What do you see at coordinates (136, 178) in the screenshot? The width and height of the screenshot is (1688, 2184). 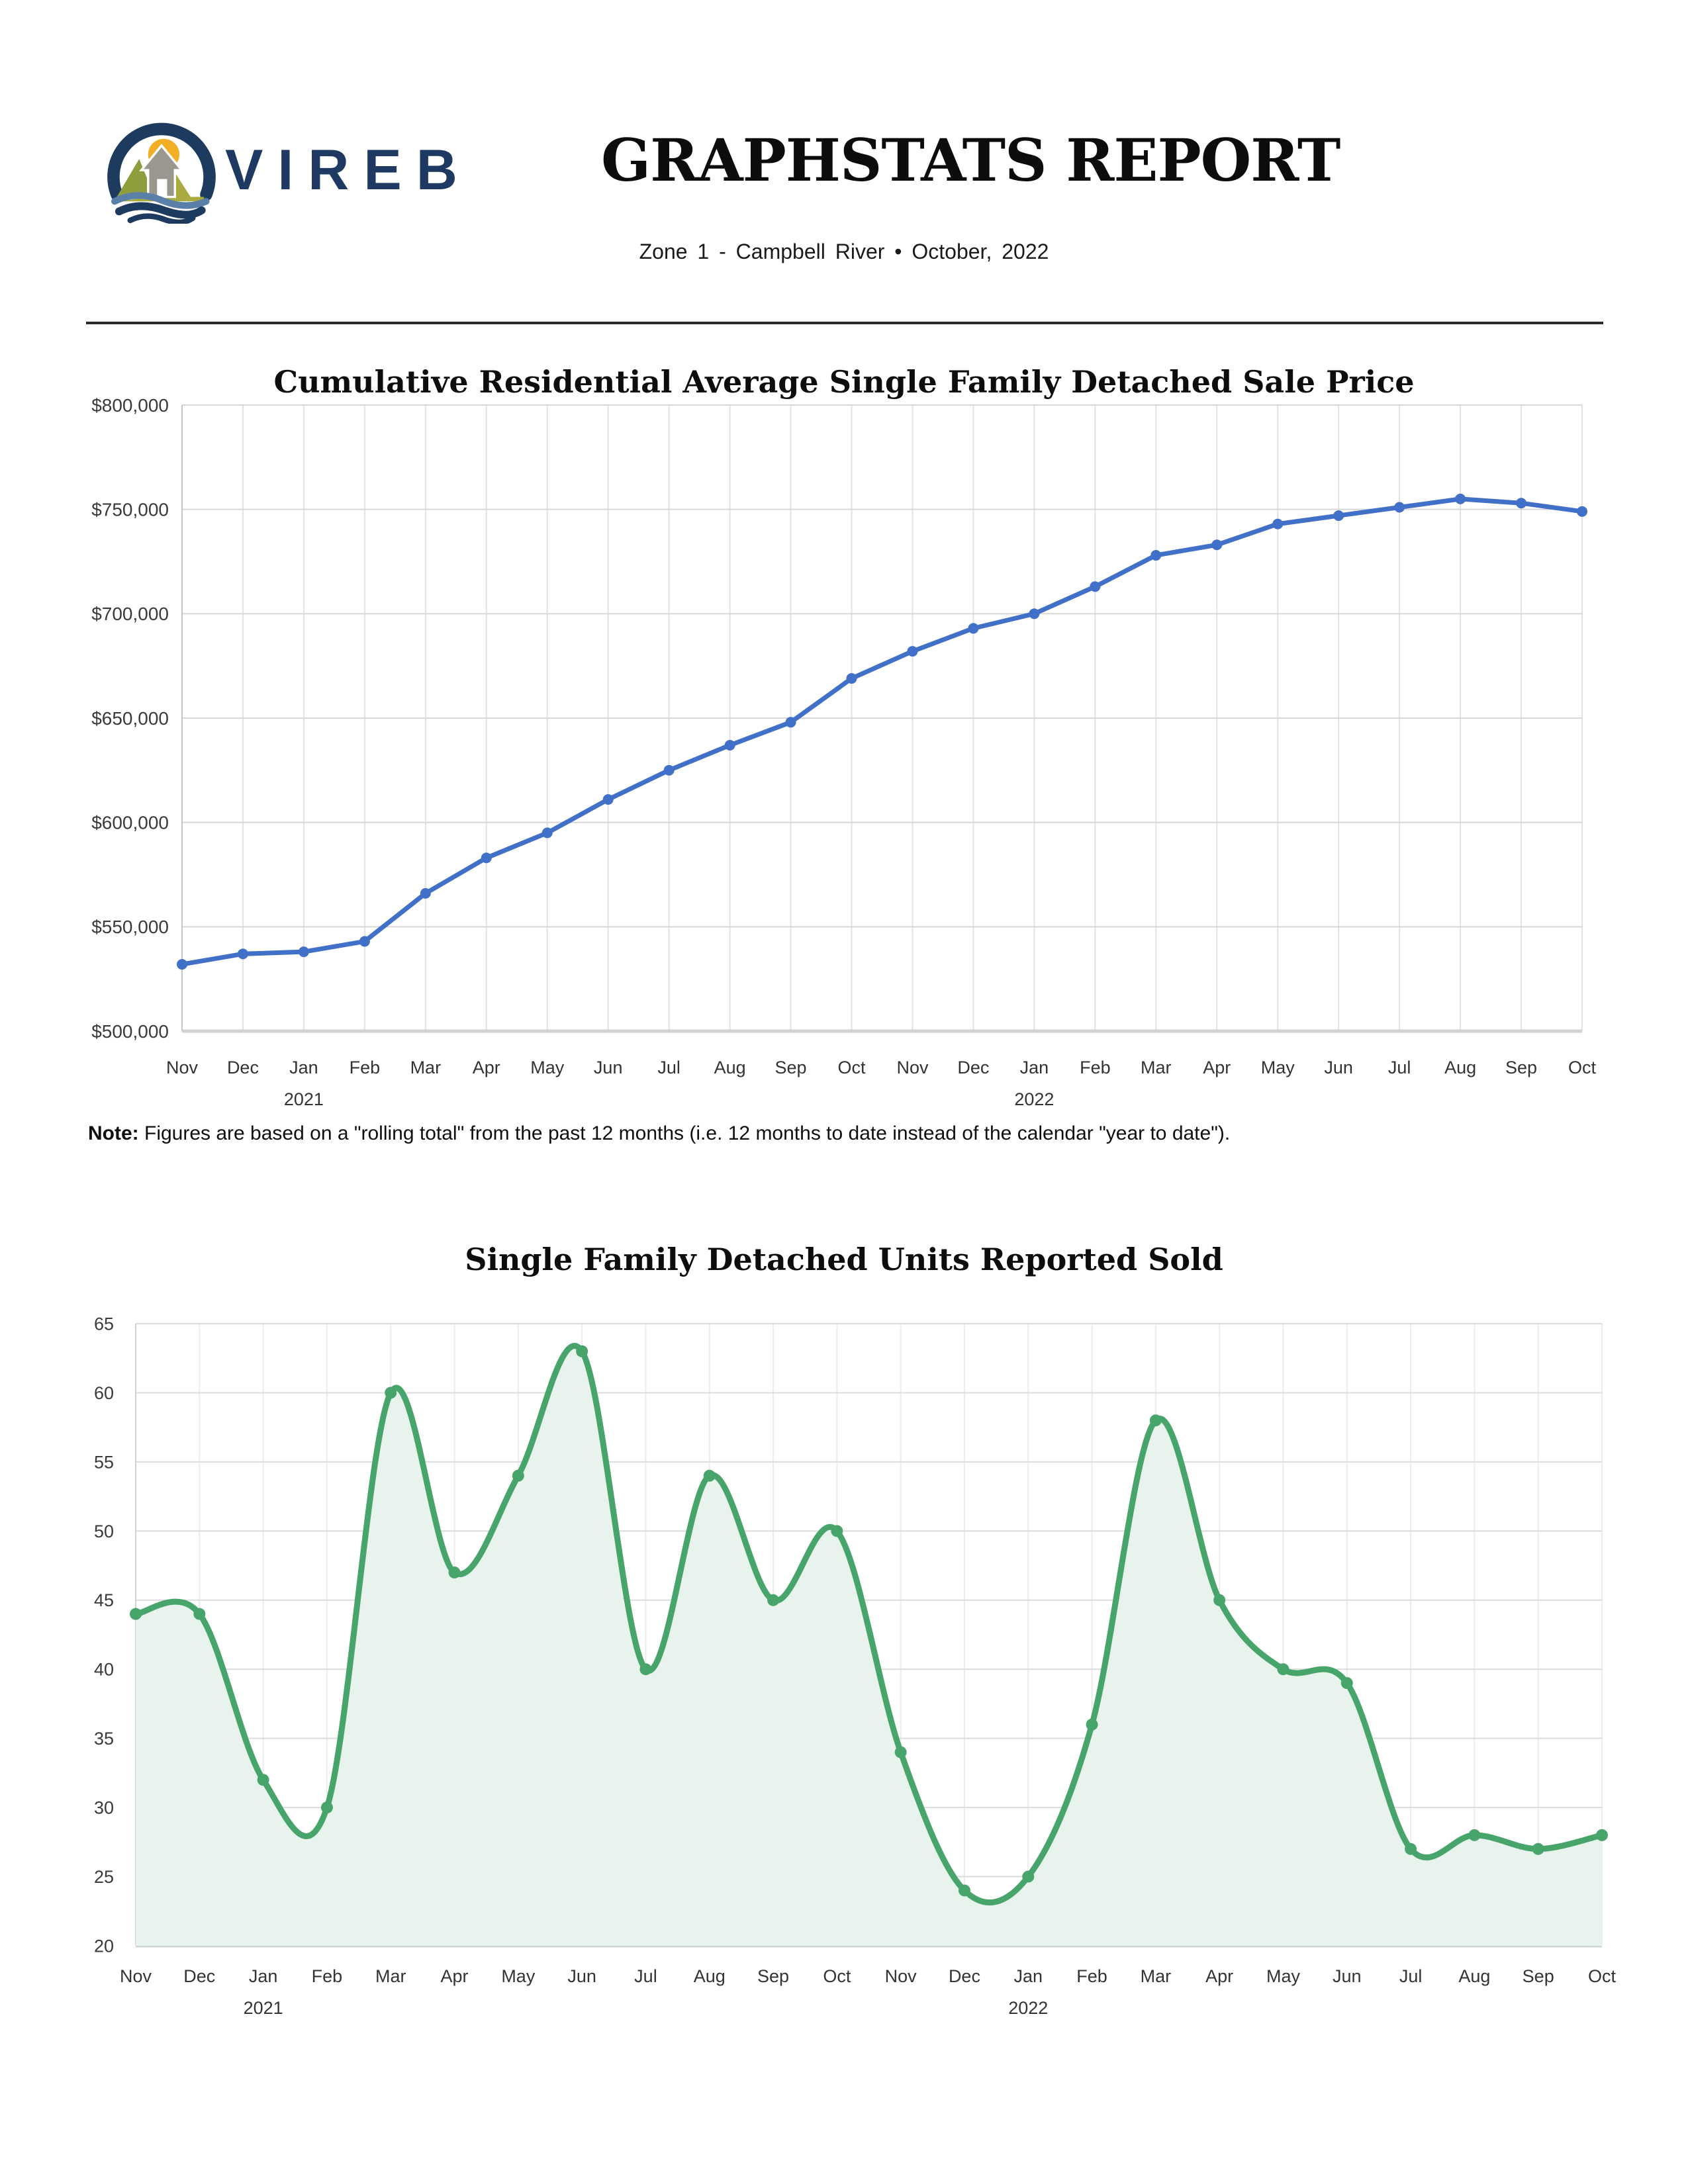 I see `logo-mountain-left` at bounding box center [136, 178].